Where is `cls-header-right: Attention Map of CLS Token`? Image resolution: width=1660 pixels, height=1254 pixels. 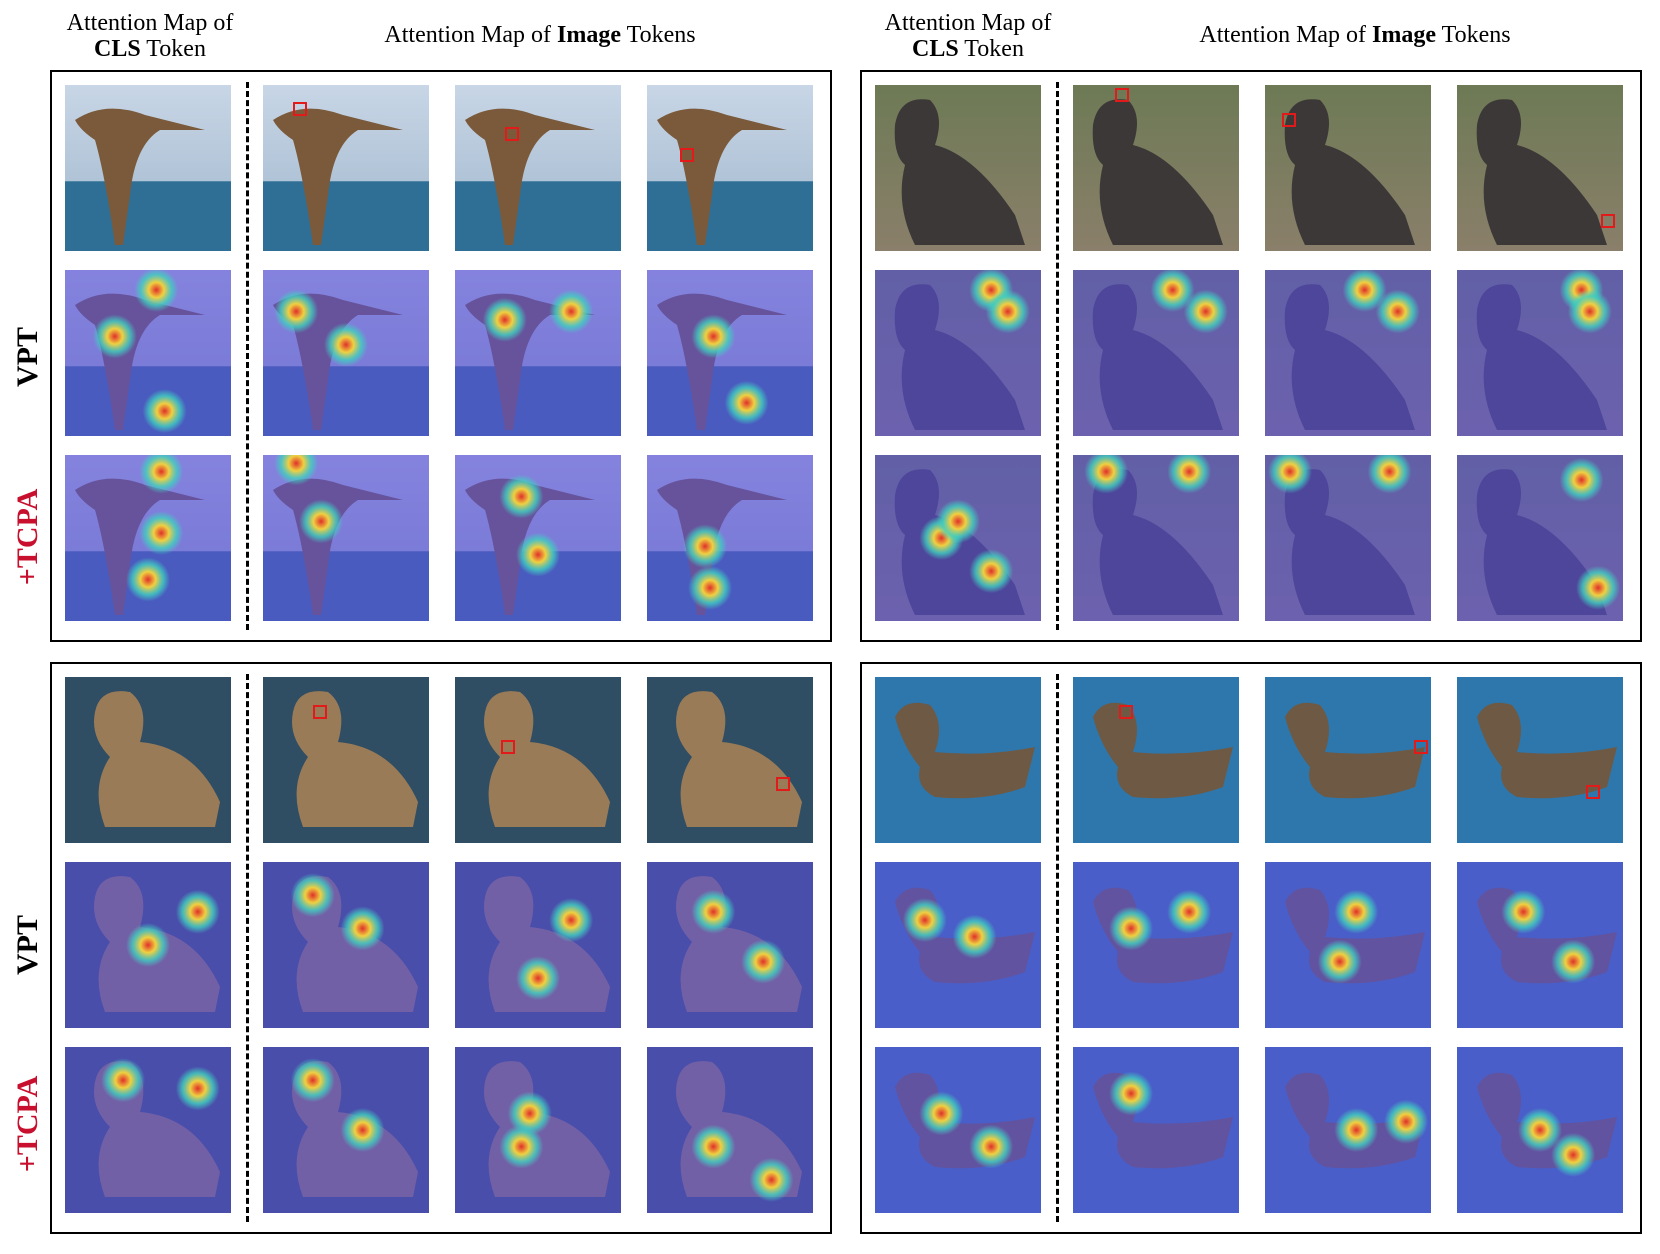 cls-header-right: Attention Map of CLS Token is located at coordinates (968, 36).